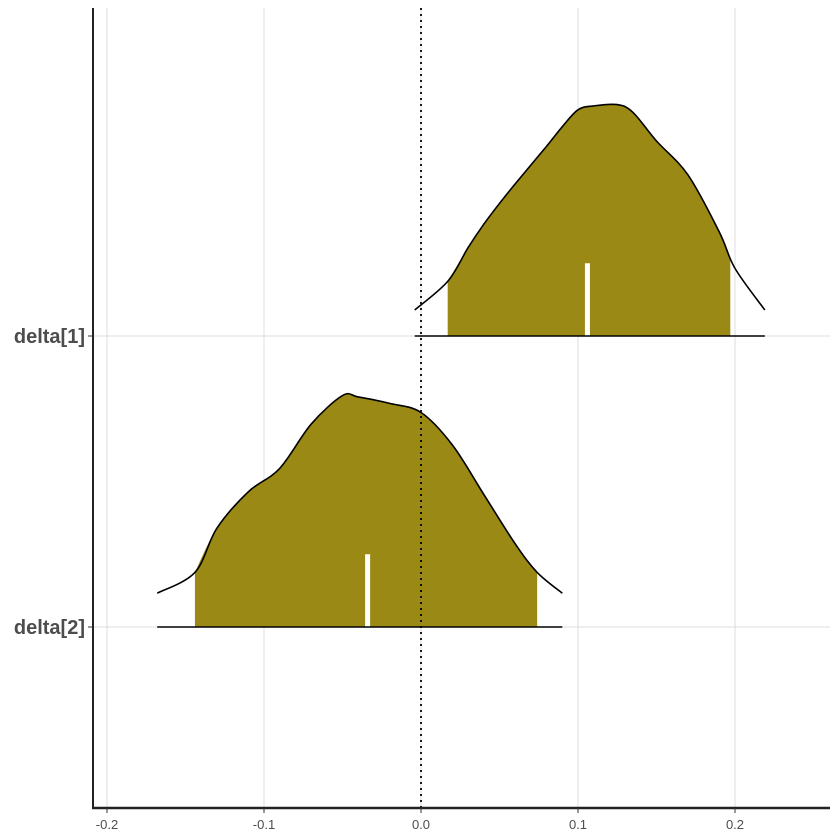 The width and height of the screenshot is (840, 840). I want to click on x-tick-label-0: -0.2, so click(107, 824).